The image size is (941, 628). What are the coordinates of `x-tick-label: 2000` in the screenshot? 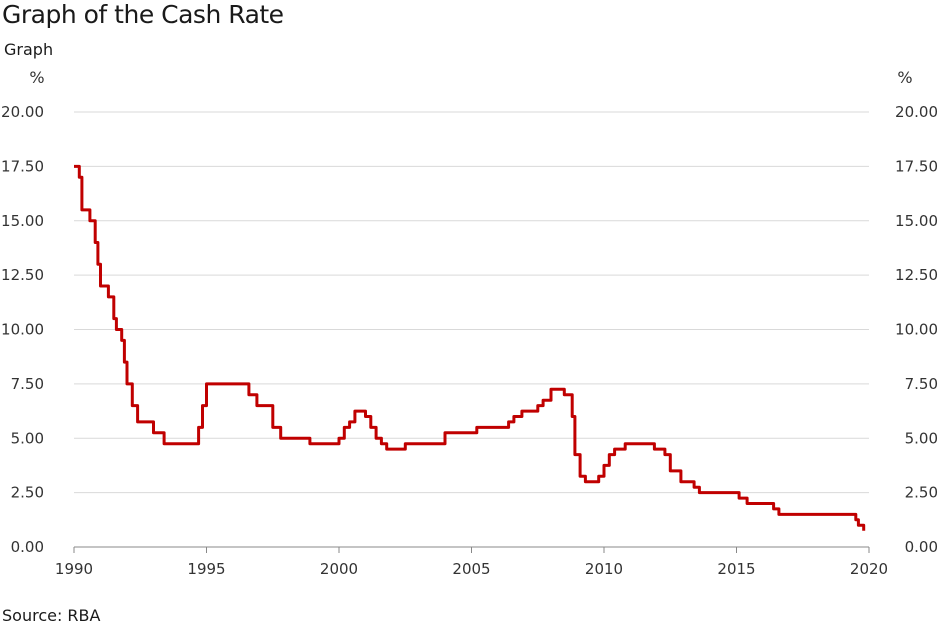 It's located at (339, 569).